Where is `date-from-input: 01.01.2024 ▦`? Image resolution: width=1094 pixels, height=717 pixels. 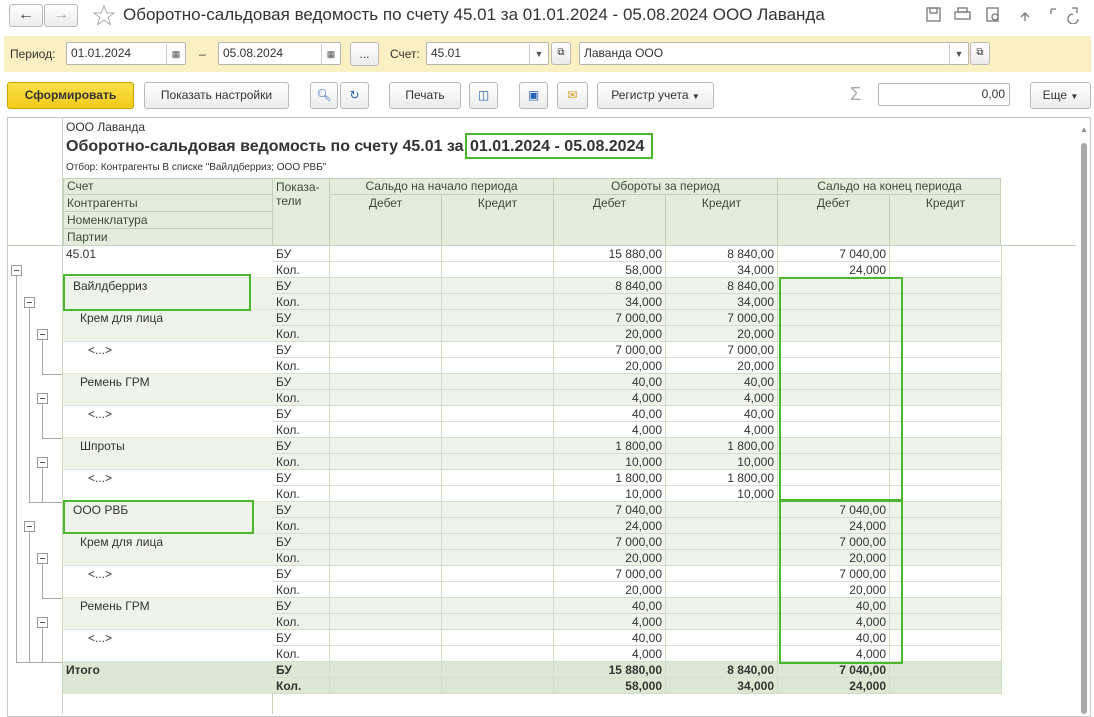
date-from-input: 01.01.2024 ▦ is located at coordinates (126, 53).